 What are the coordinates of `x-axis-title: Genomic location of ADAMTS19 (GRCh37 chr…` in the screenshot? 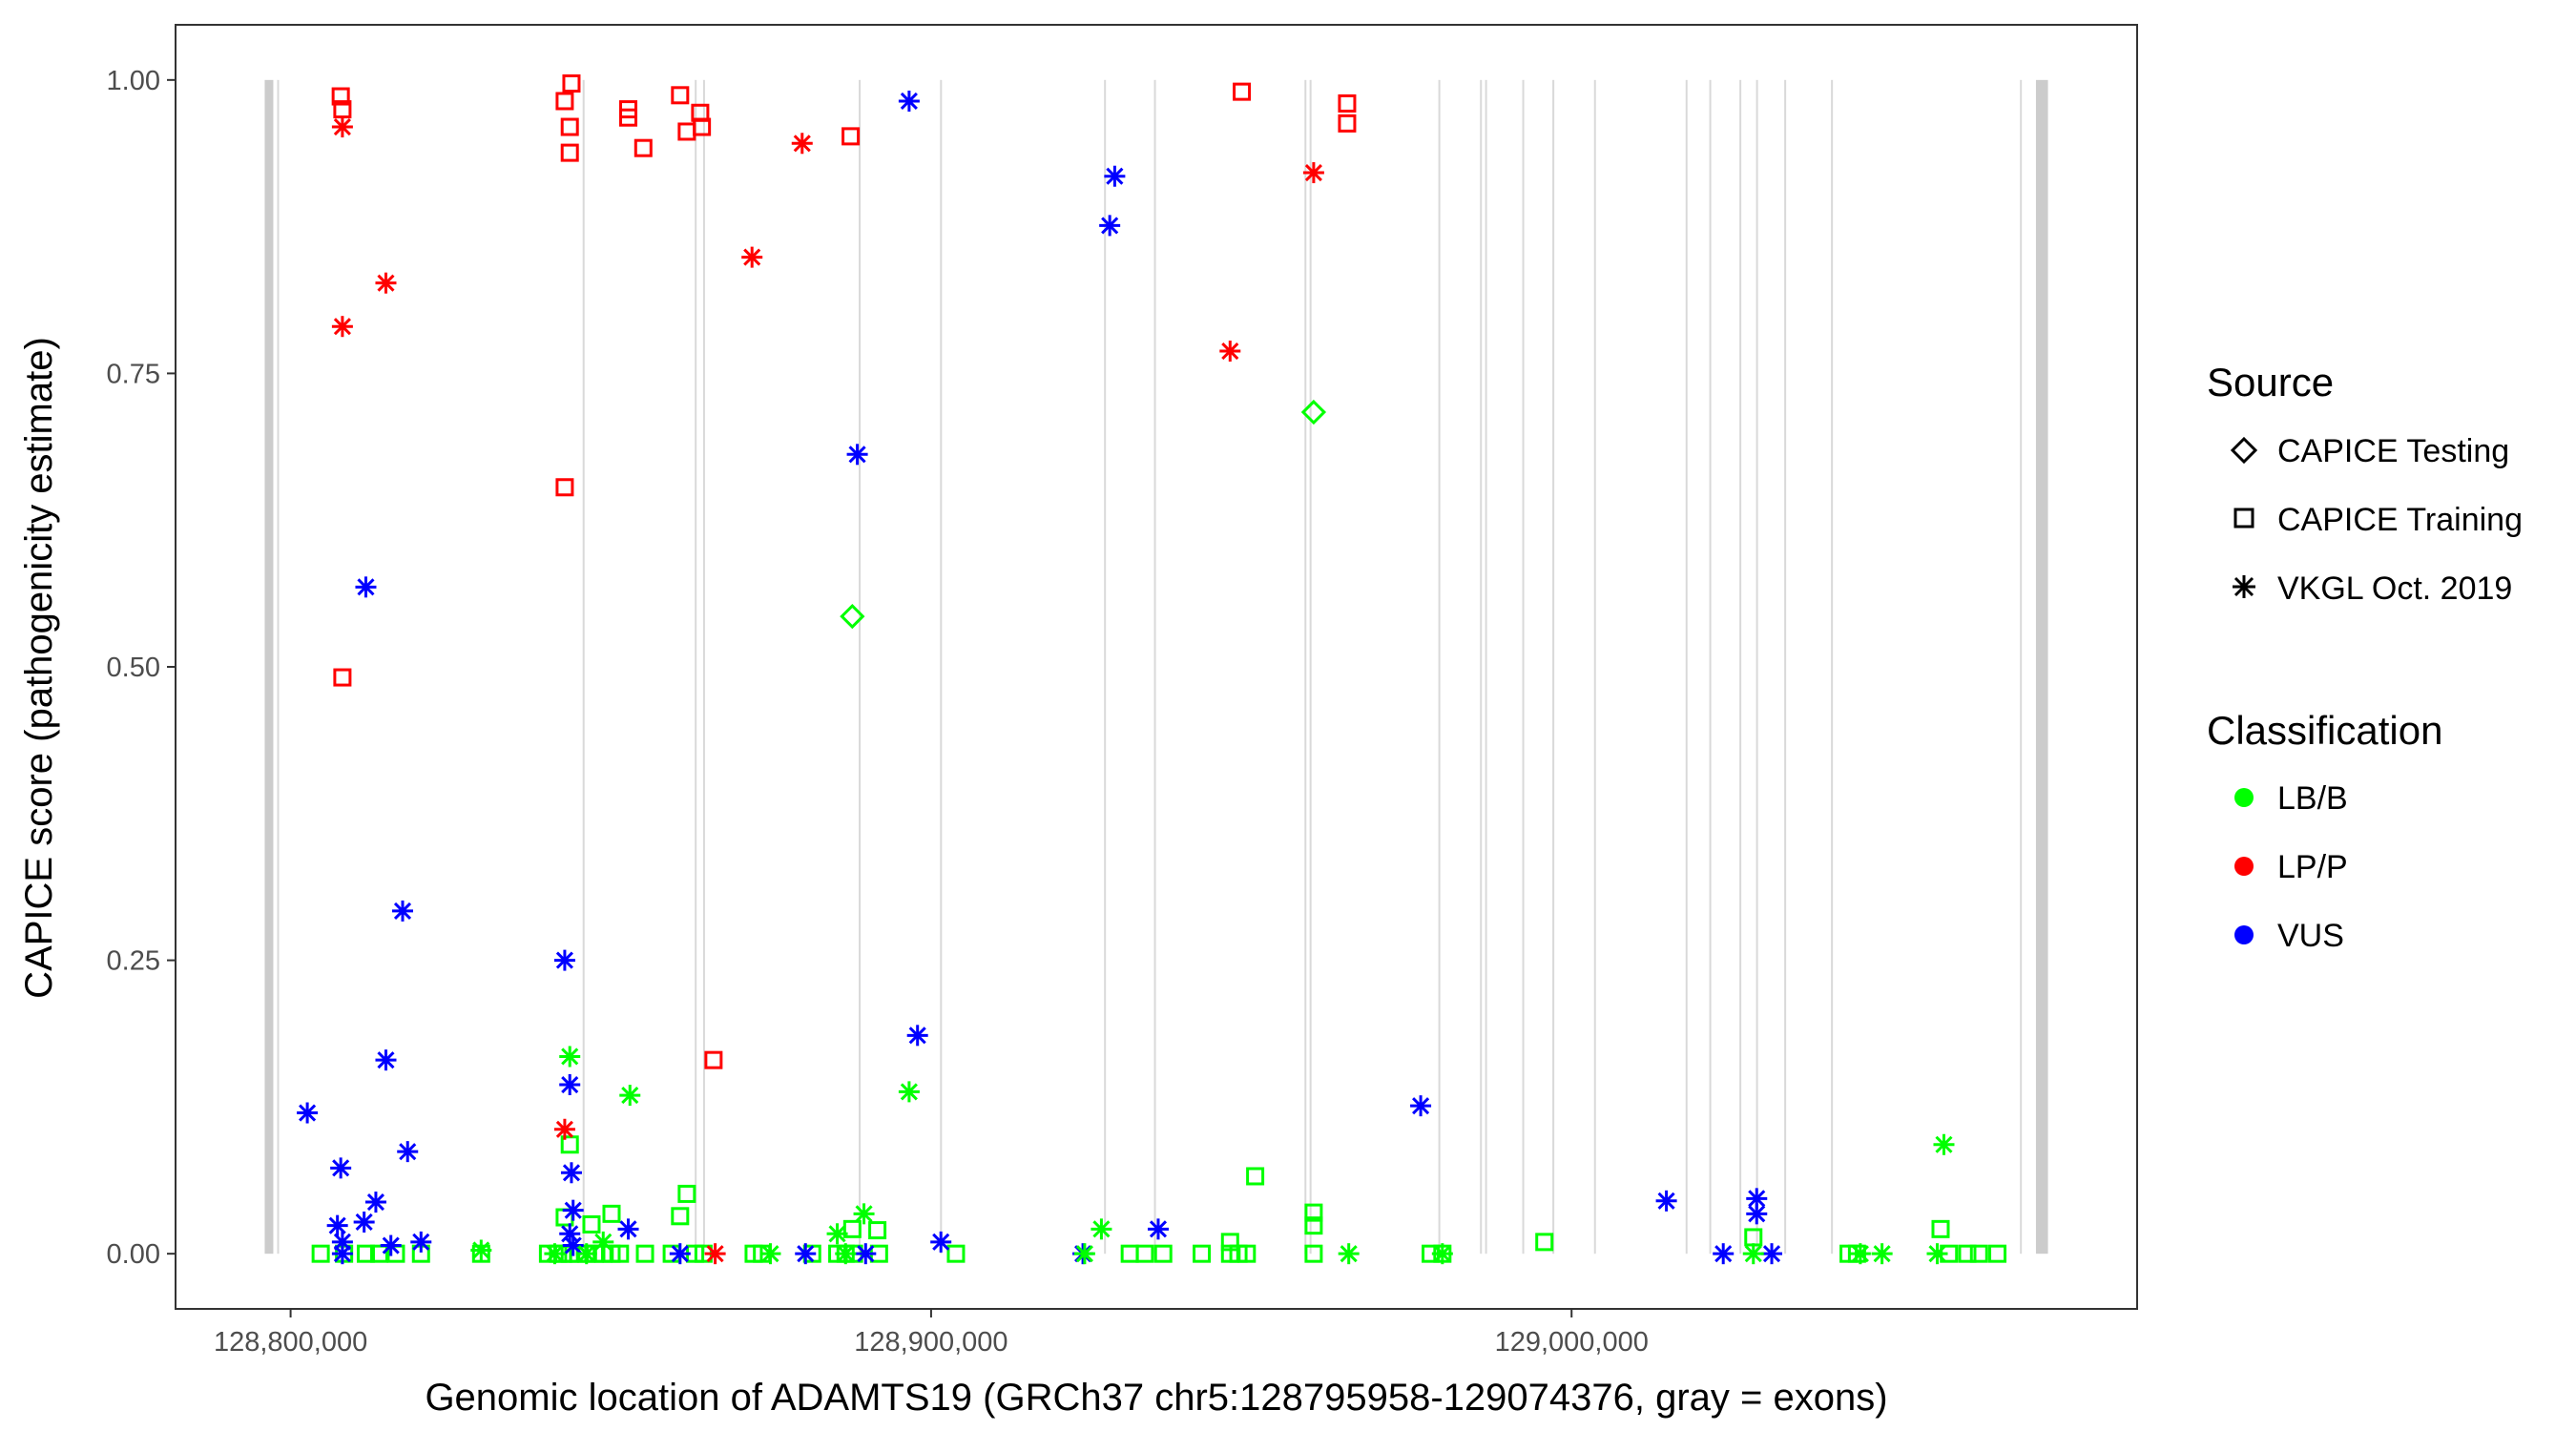 It's located at (1156, 1398).